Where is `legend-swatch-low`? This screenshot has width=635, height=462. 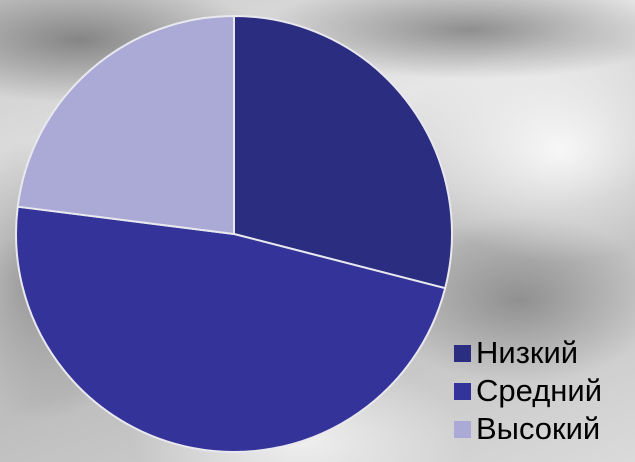 legend-swatch-low is located at coordinates (462, 353).